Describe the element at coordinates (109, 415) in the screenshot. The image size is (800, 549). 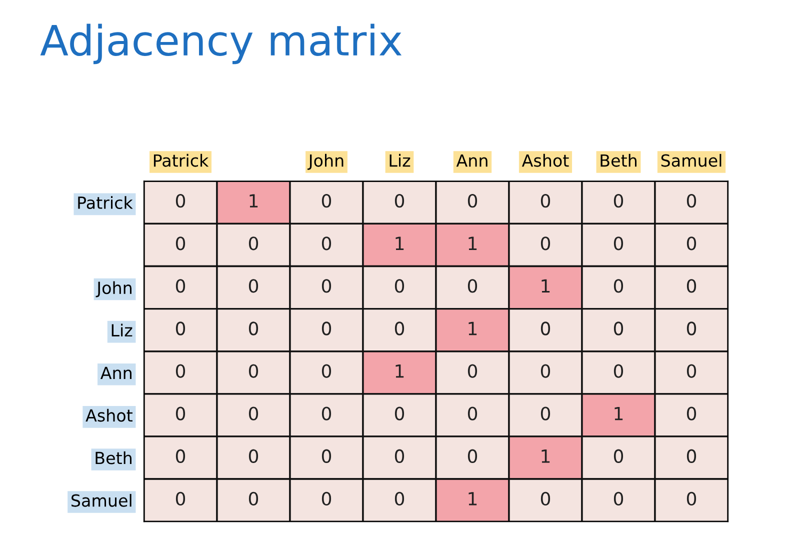
I see `y-tick-label: Ashot` at that location.